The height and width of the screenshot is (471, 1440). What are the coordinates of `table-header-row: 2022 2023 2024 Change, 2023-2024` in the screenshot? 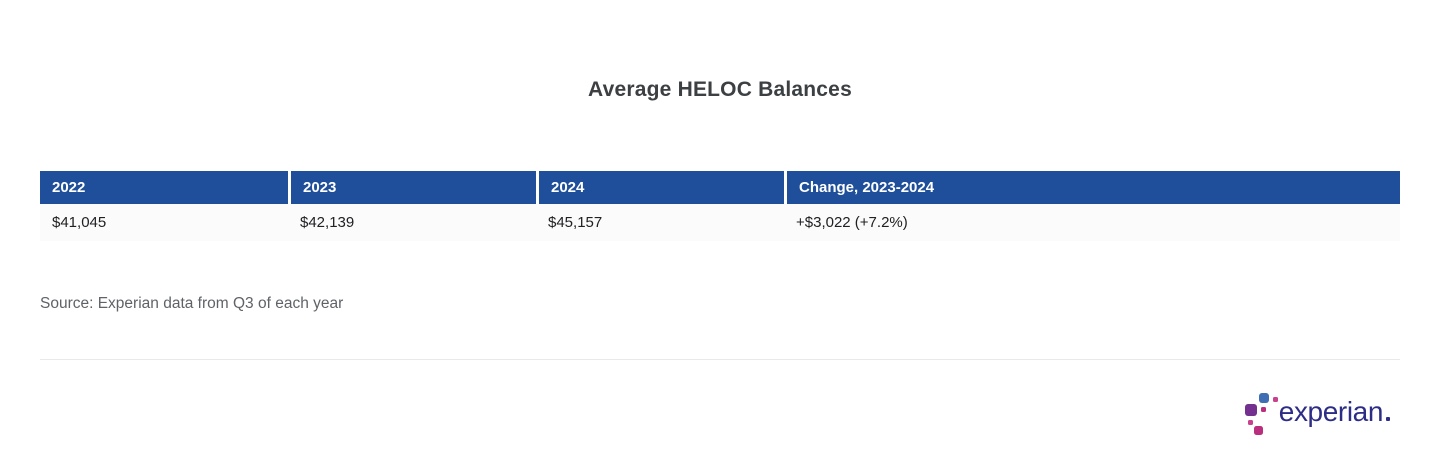 It's located at (720, 187).